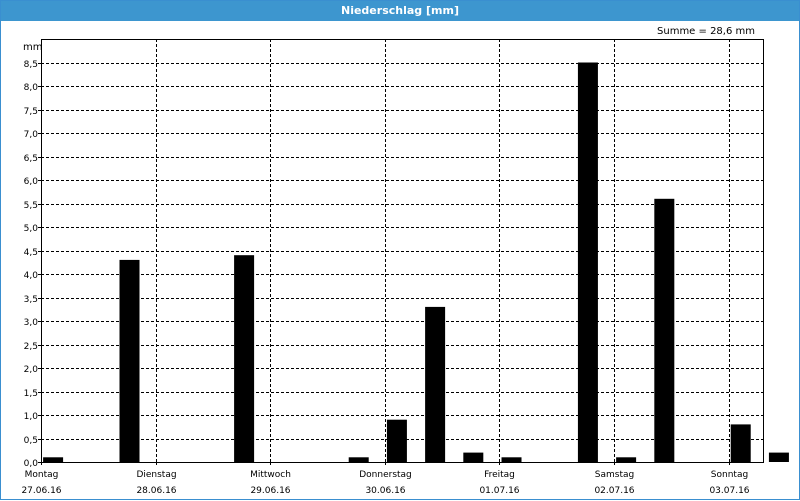  What do you see at coordinates (156, 491) in the screenshot?
I see `x-tick-date: 28.06.16` at bounding box center [156, 491].